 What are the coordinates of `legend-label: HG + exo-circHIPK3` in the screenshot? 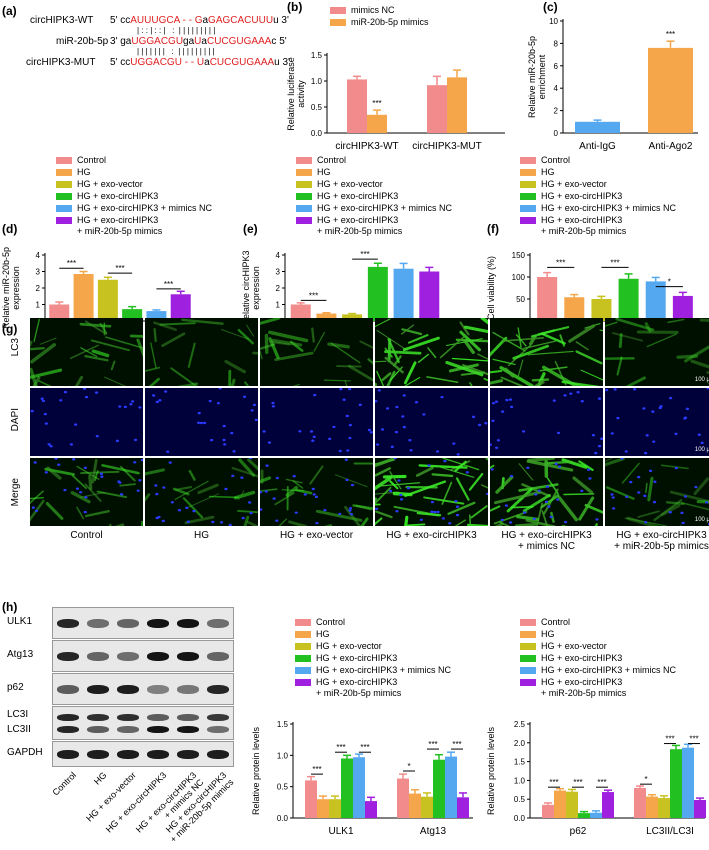 It's located at (582, 196).